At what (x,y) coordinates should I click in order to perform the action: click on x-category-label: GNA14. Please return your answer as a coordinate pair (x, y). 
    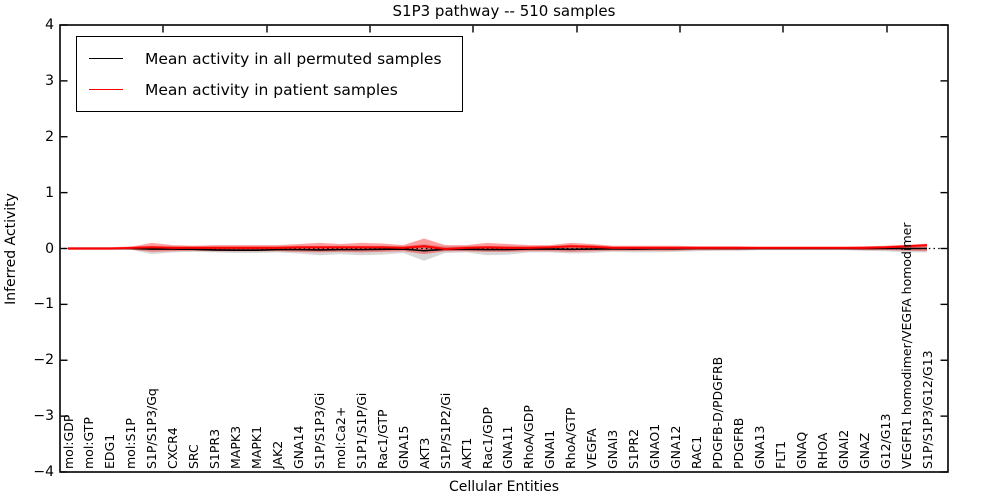
    Looking at the image, I should click on (298, 447).